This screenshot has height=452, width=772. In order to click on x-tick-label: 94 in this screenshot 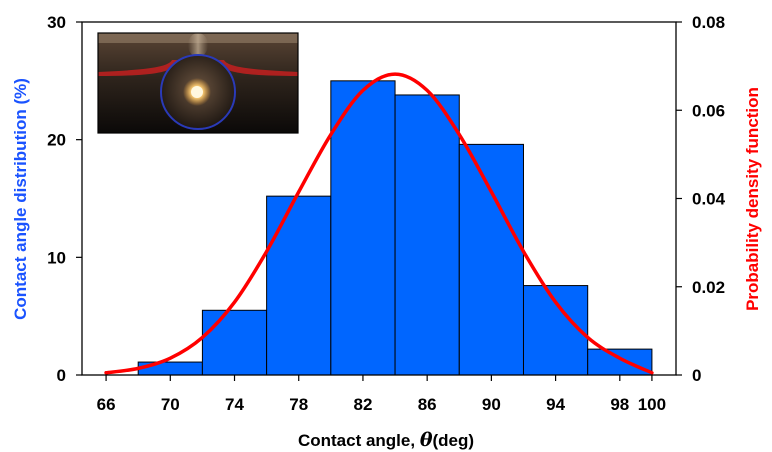, I will do `click(555, 404)`.